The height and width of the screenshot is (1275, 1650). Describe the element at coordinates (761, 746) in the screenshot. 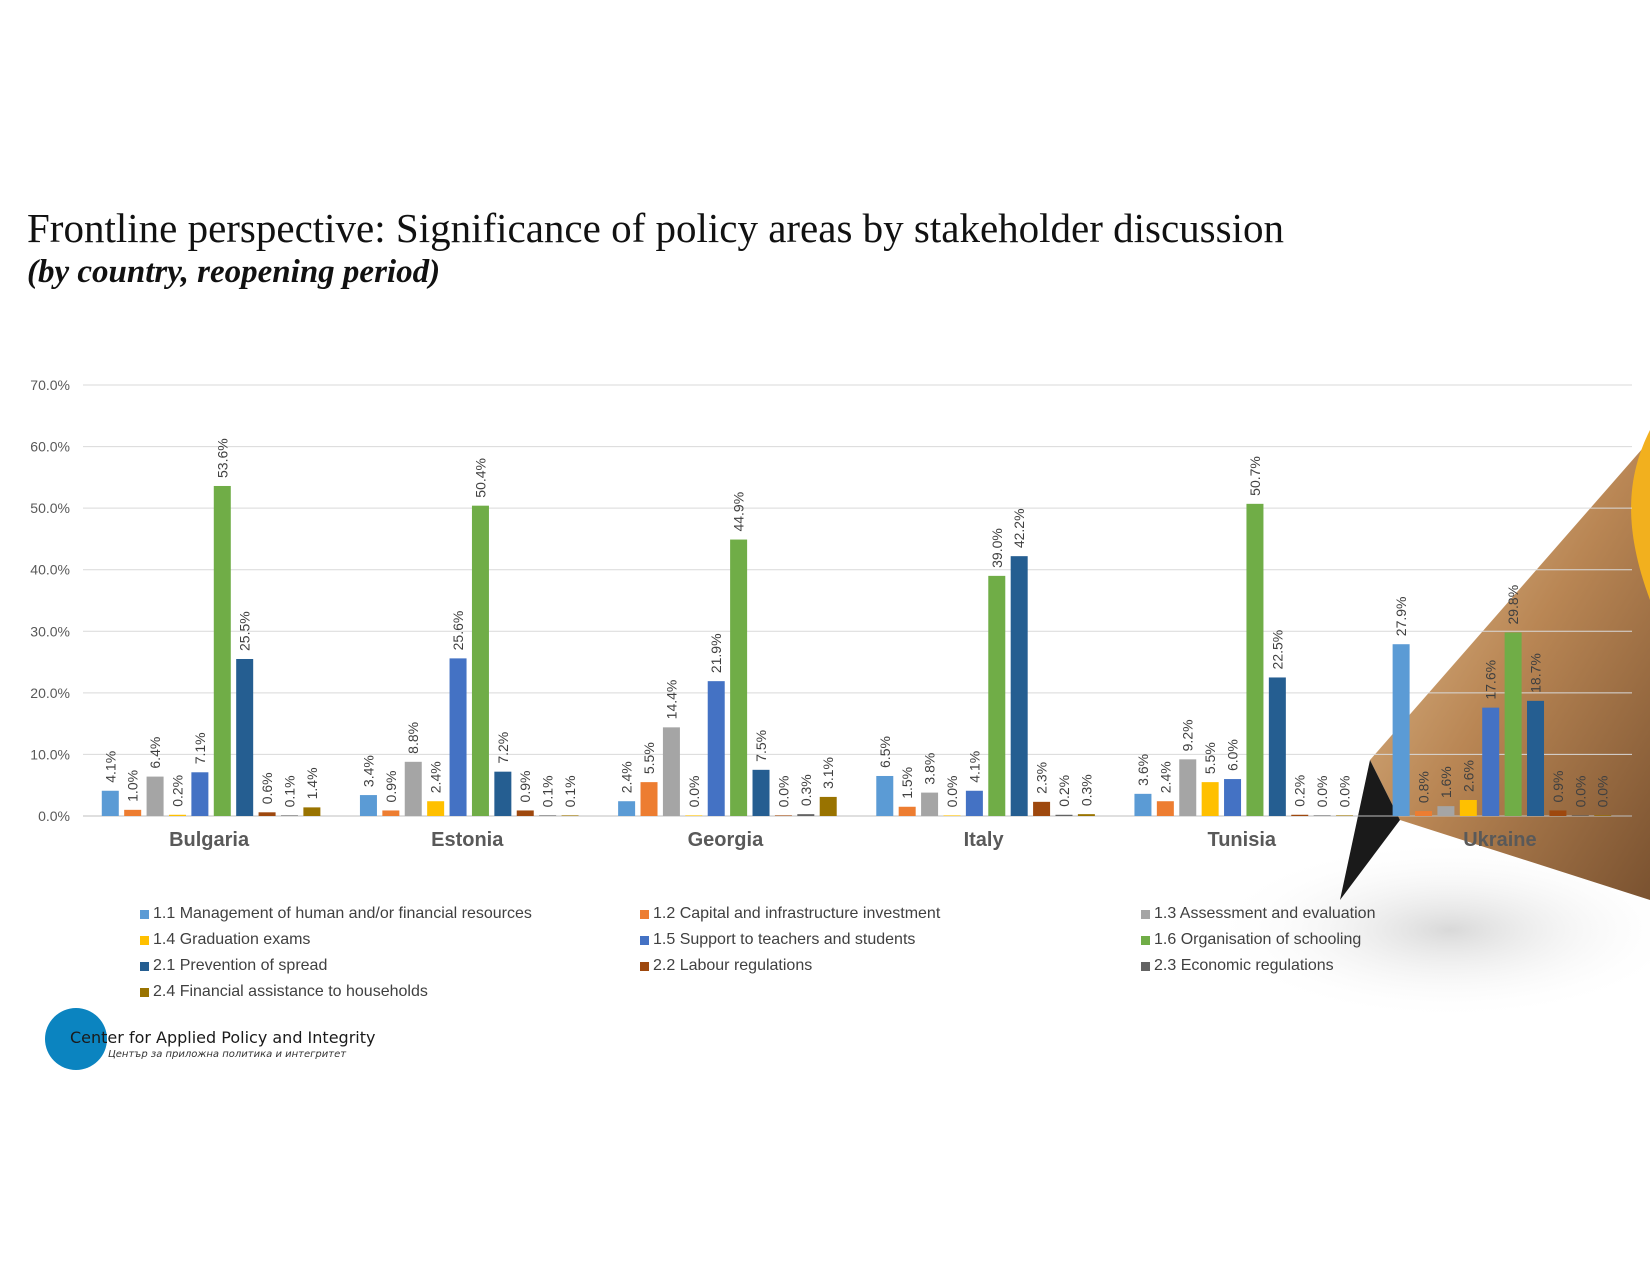

I see `data-label: 7.5%` at that location.